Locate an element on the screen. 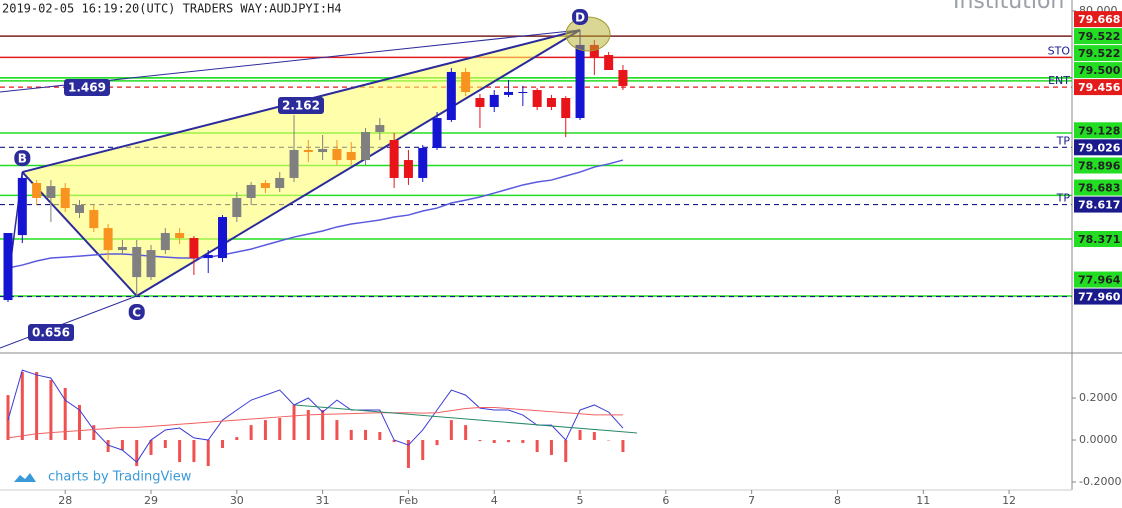 The width and height of the screenshot is (1122, 508). ratio-label: 2.162 is located at coordinates (301, 105).